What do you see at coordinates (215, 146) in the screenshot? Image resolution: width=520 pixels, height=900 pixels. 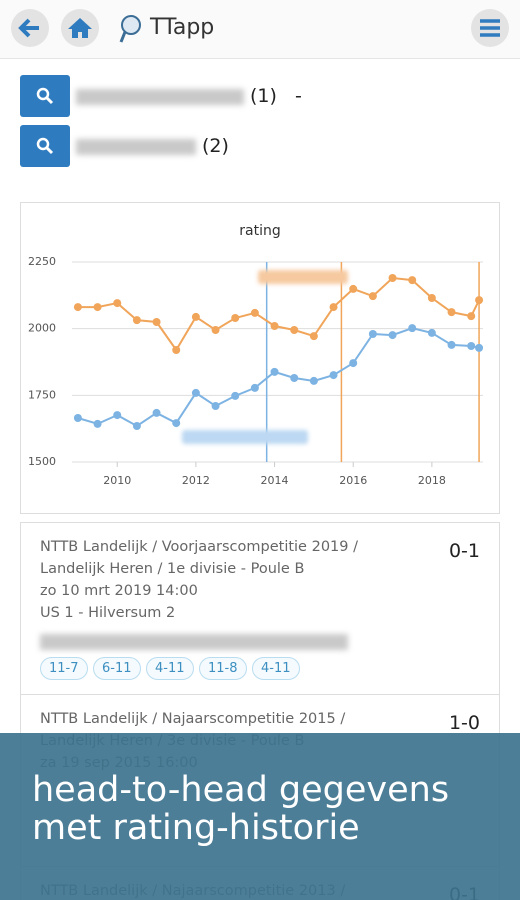 I see `player-number: (2)` at bounding box center [215, 146].